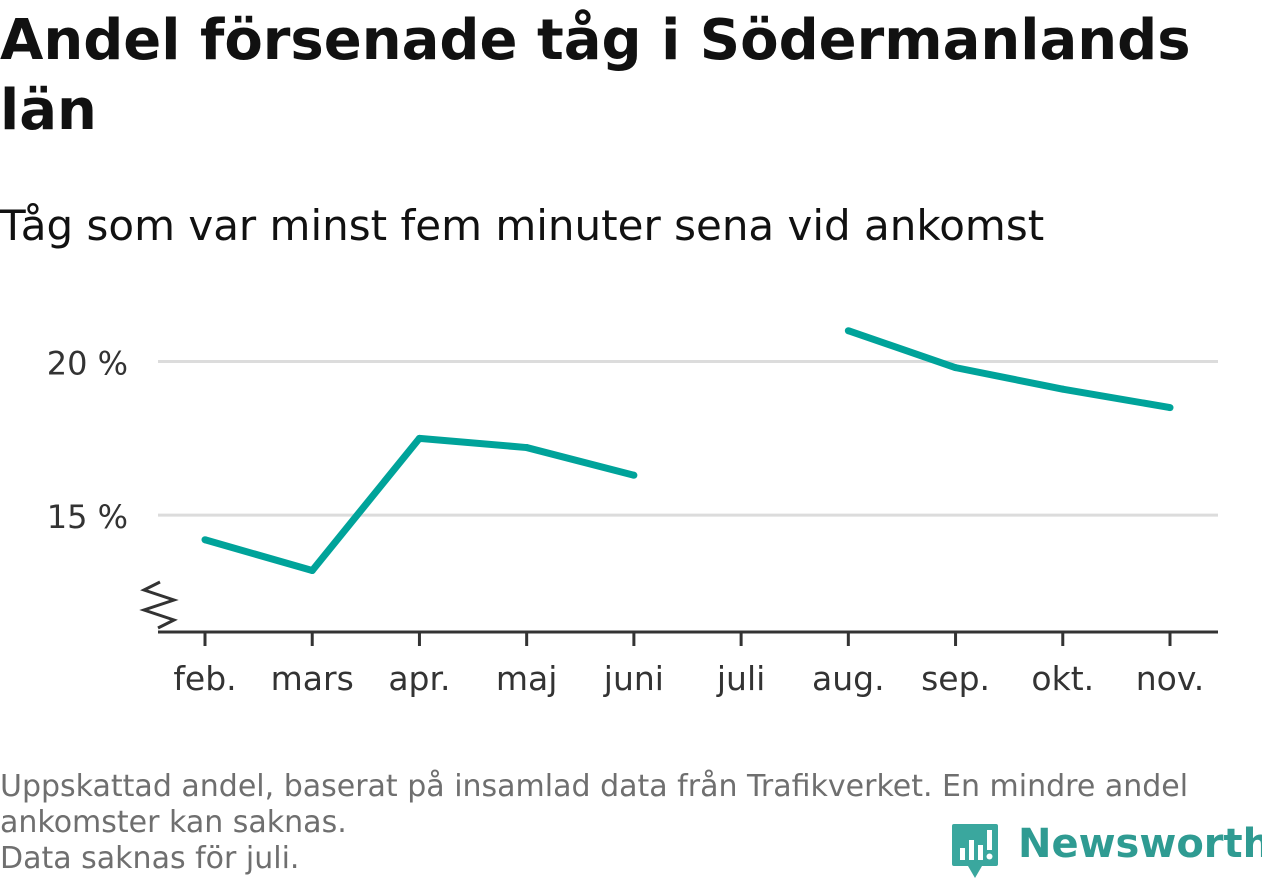 Image resolution: width=1262 pixels, height=882 pixels. Describe the element at coordinates (87, 440) in the screenshot. I see `y-axis-labels: 15 % 20 %` at that location.